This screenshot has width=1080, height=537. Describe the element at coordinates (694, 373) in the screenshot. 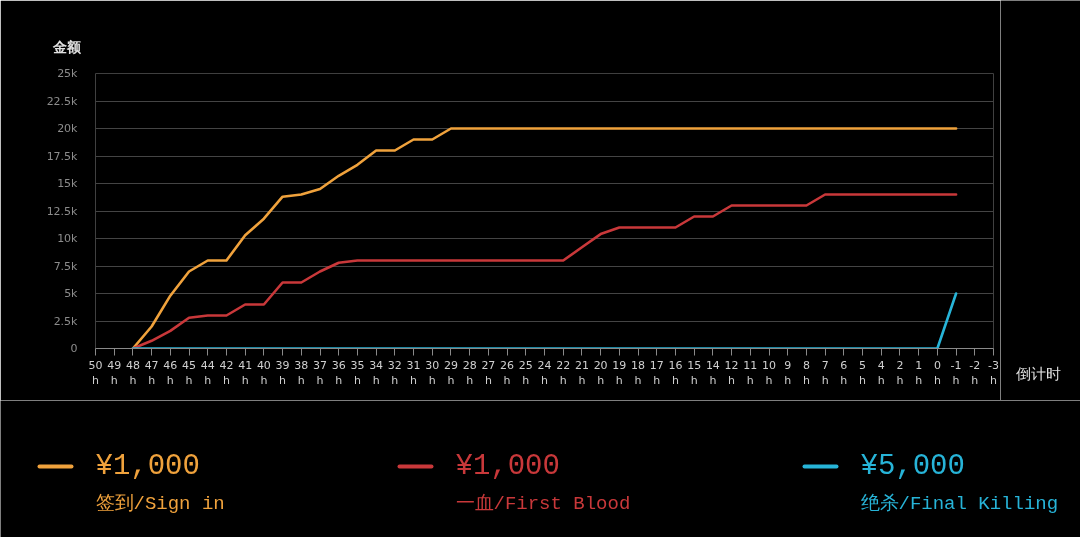

I see `x-tick-label: 15 h` at that location.